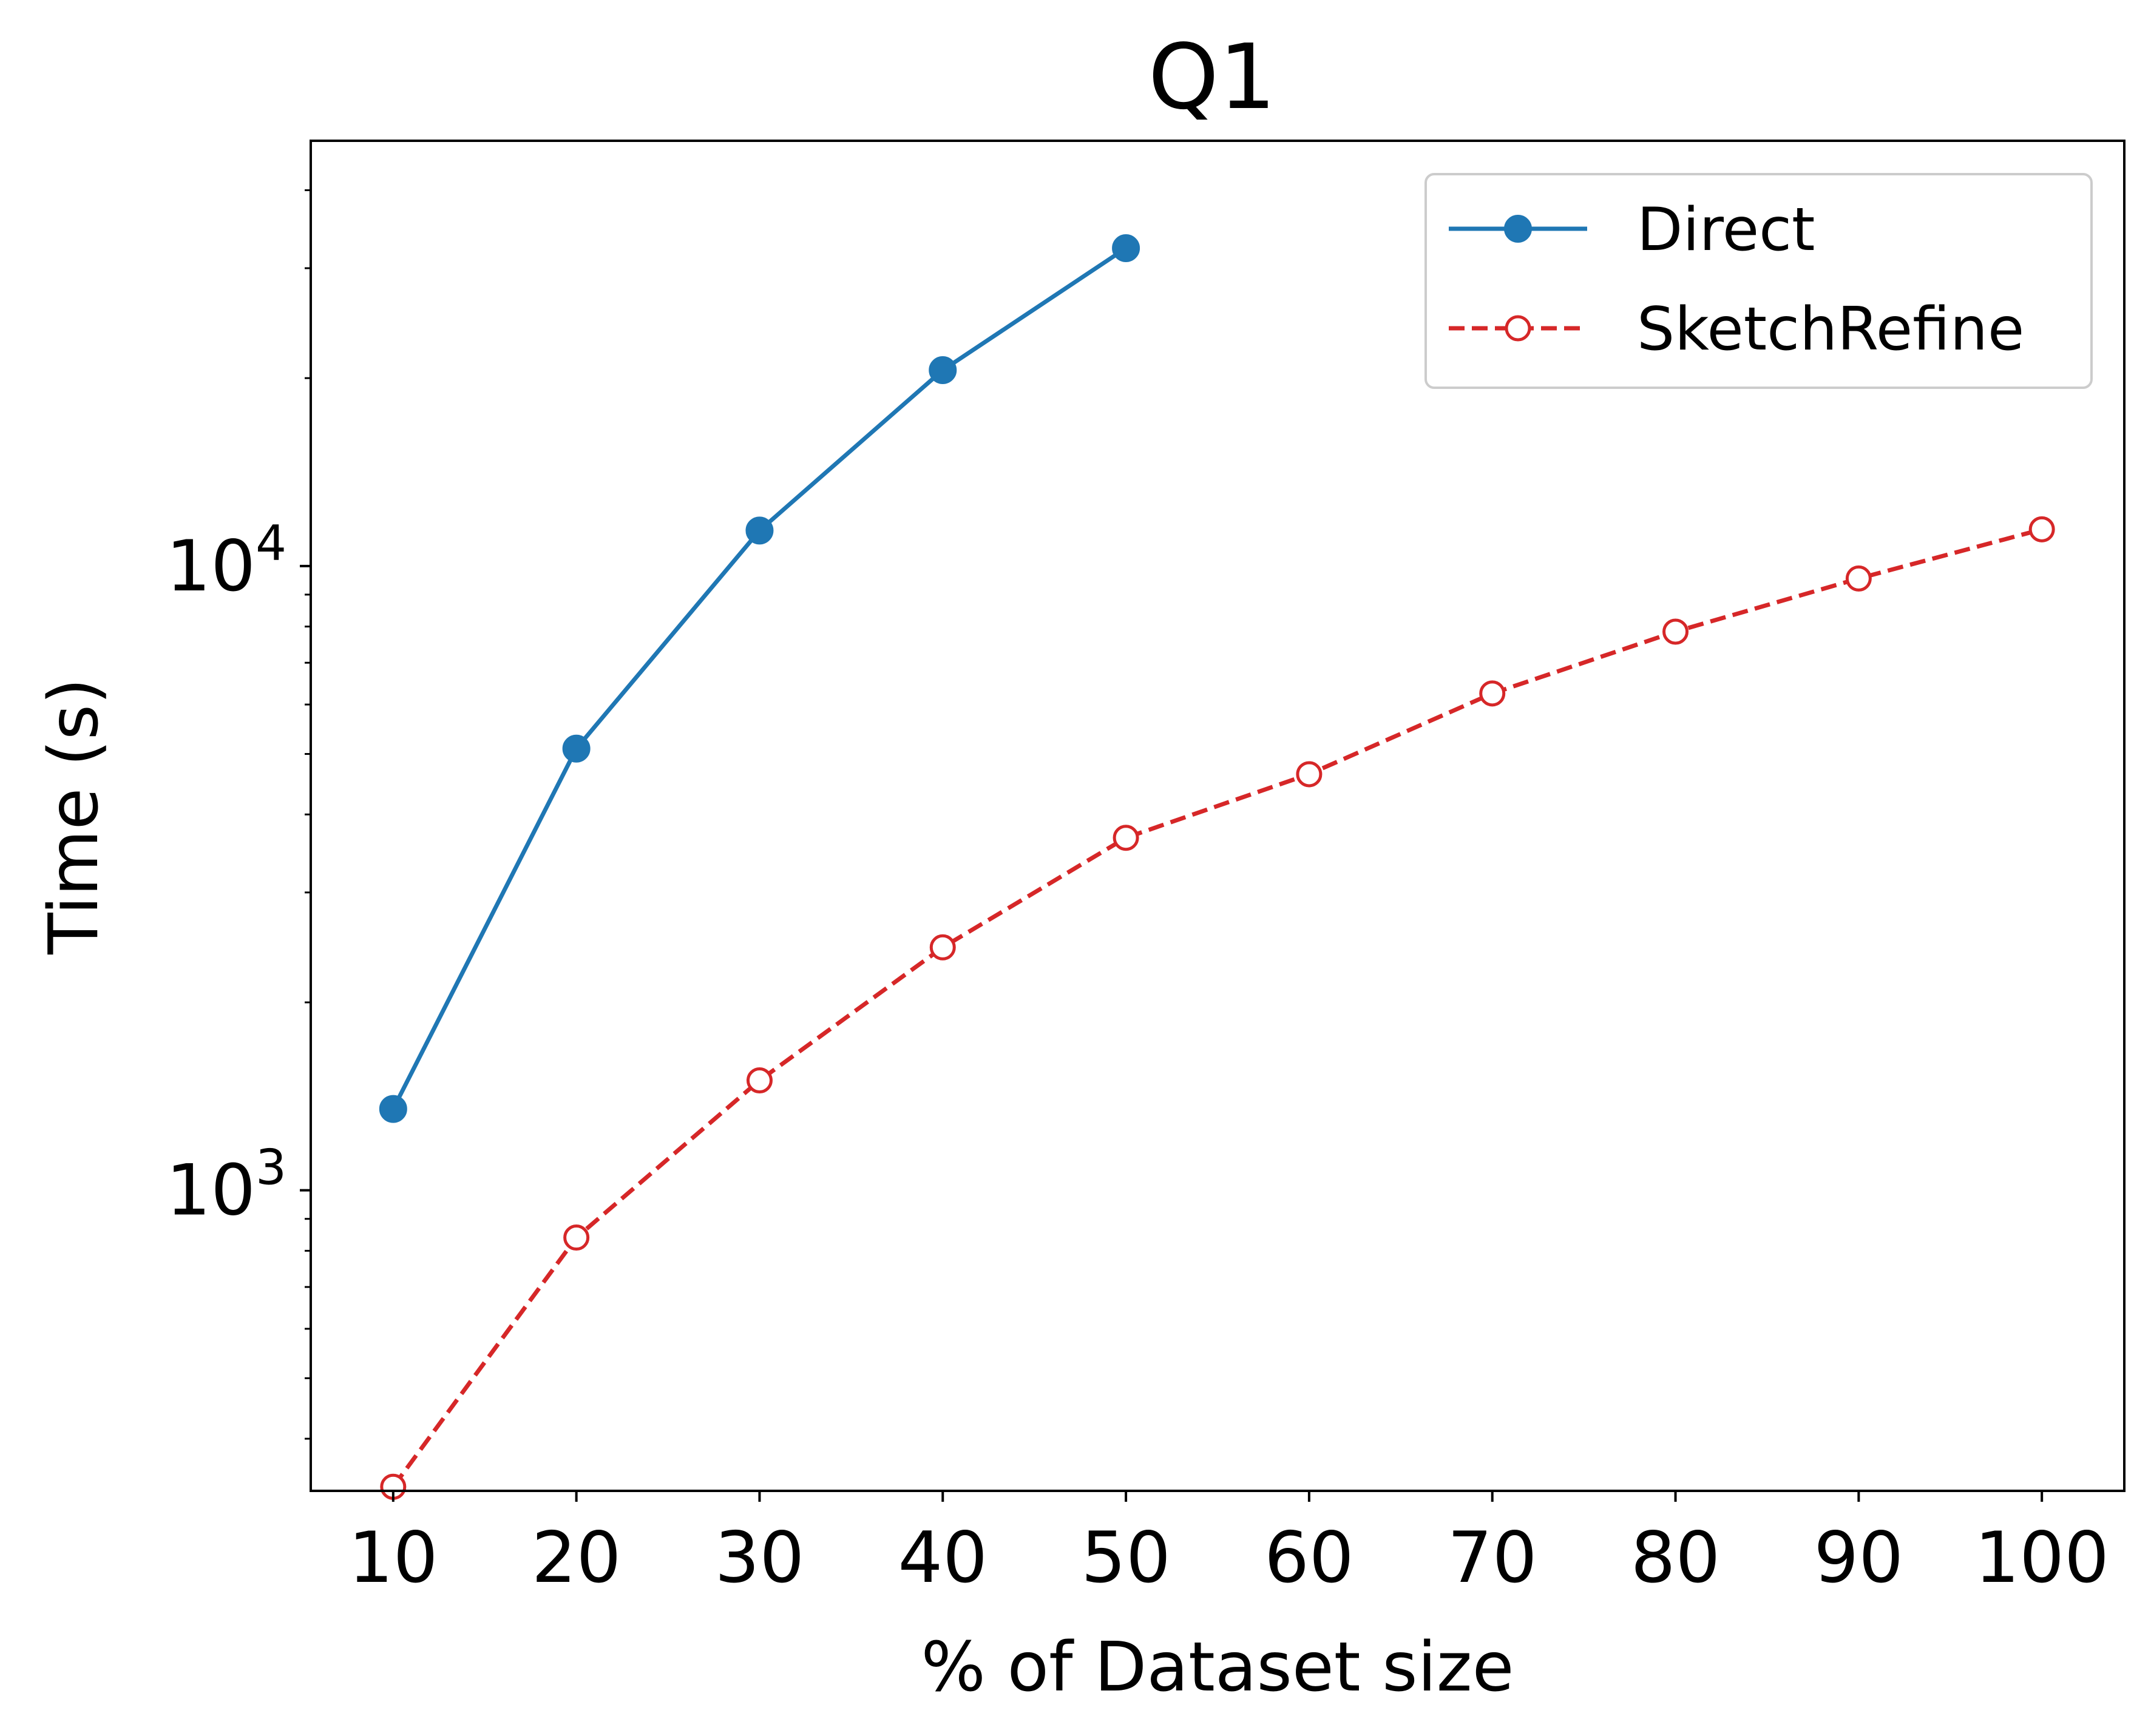 The image size is (2151, 1736). Describe the element at coordinates (1830, 329) in the screenshot. I see `legend-label-sketchrefine: SketchRefine` at that location.